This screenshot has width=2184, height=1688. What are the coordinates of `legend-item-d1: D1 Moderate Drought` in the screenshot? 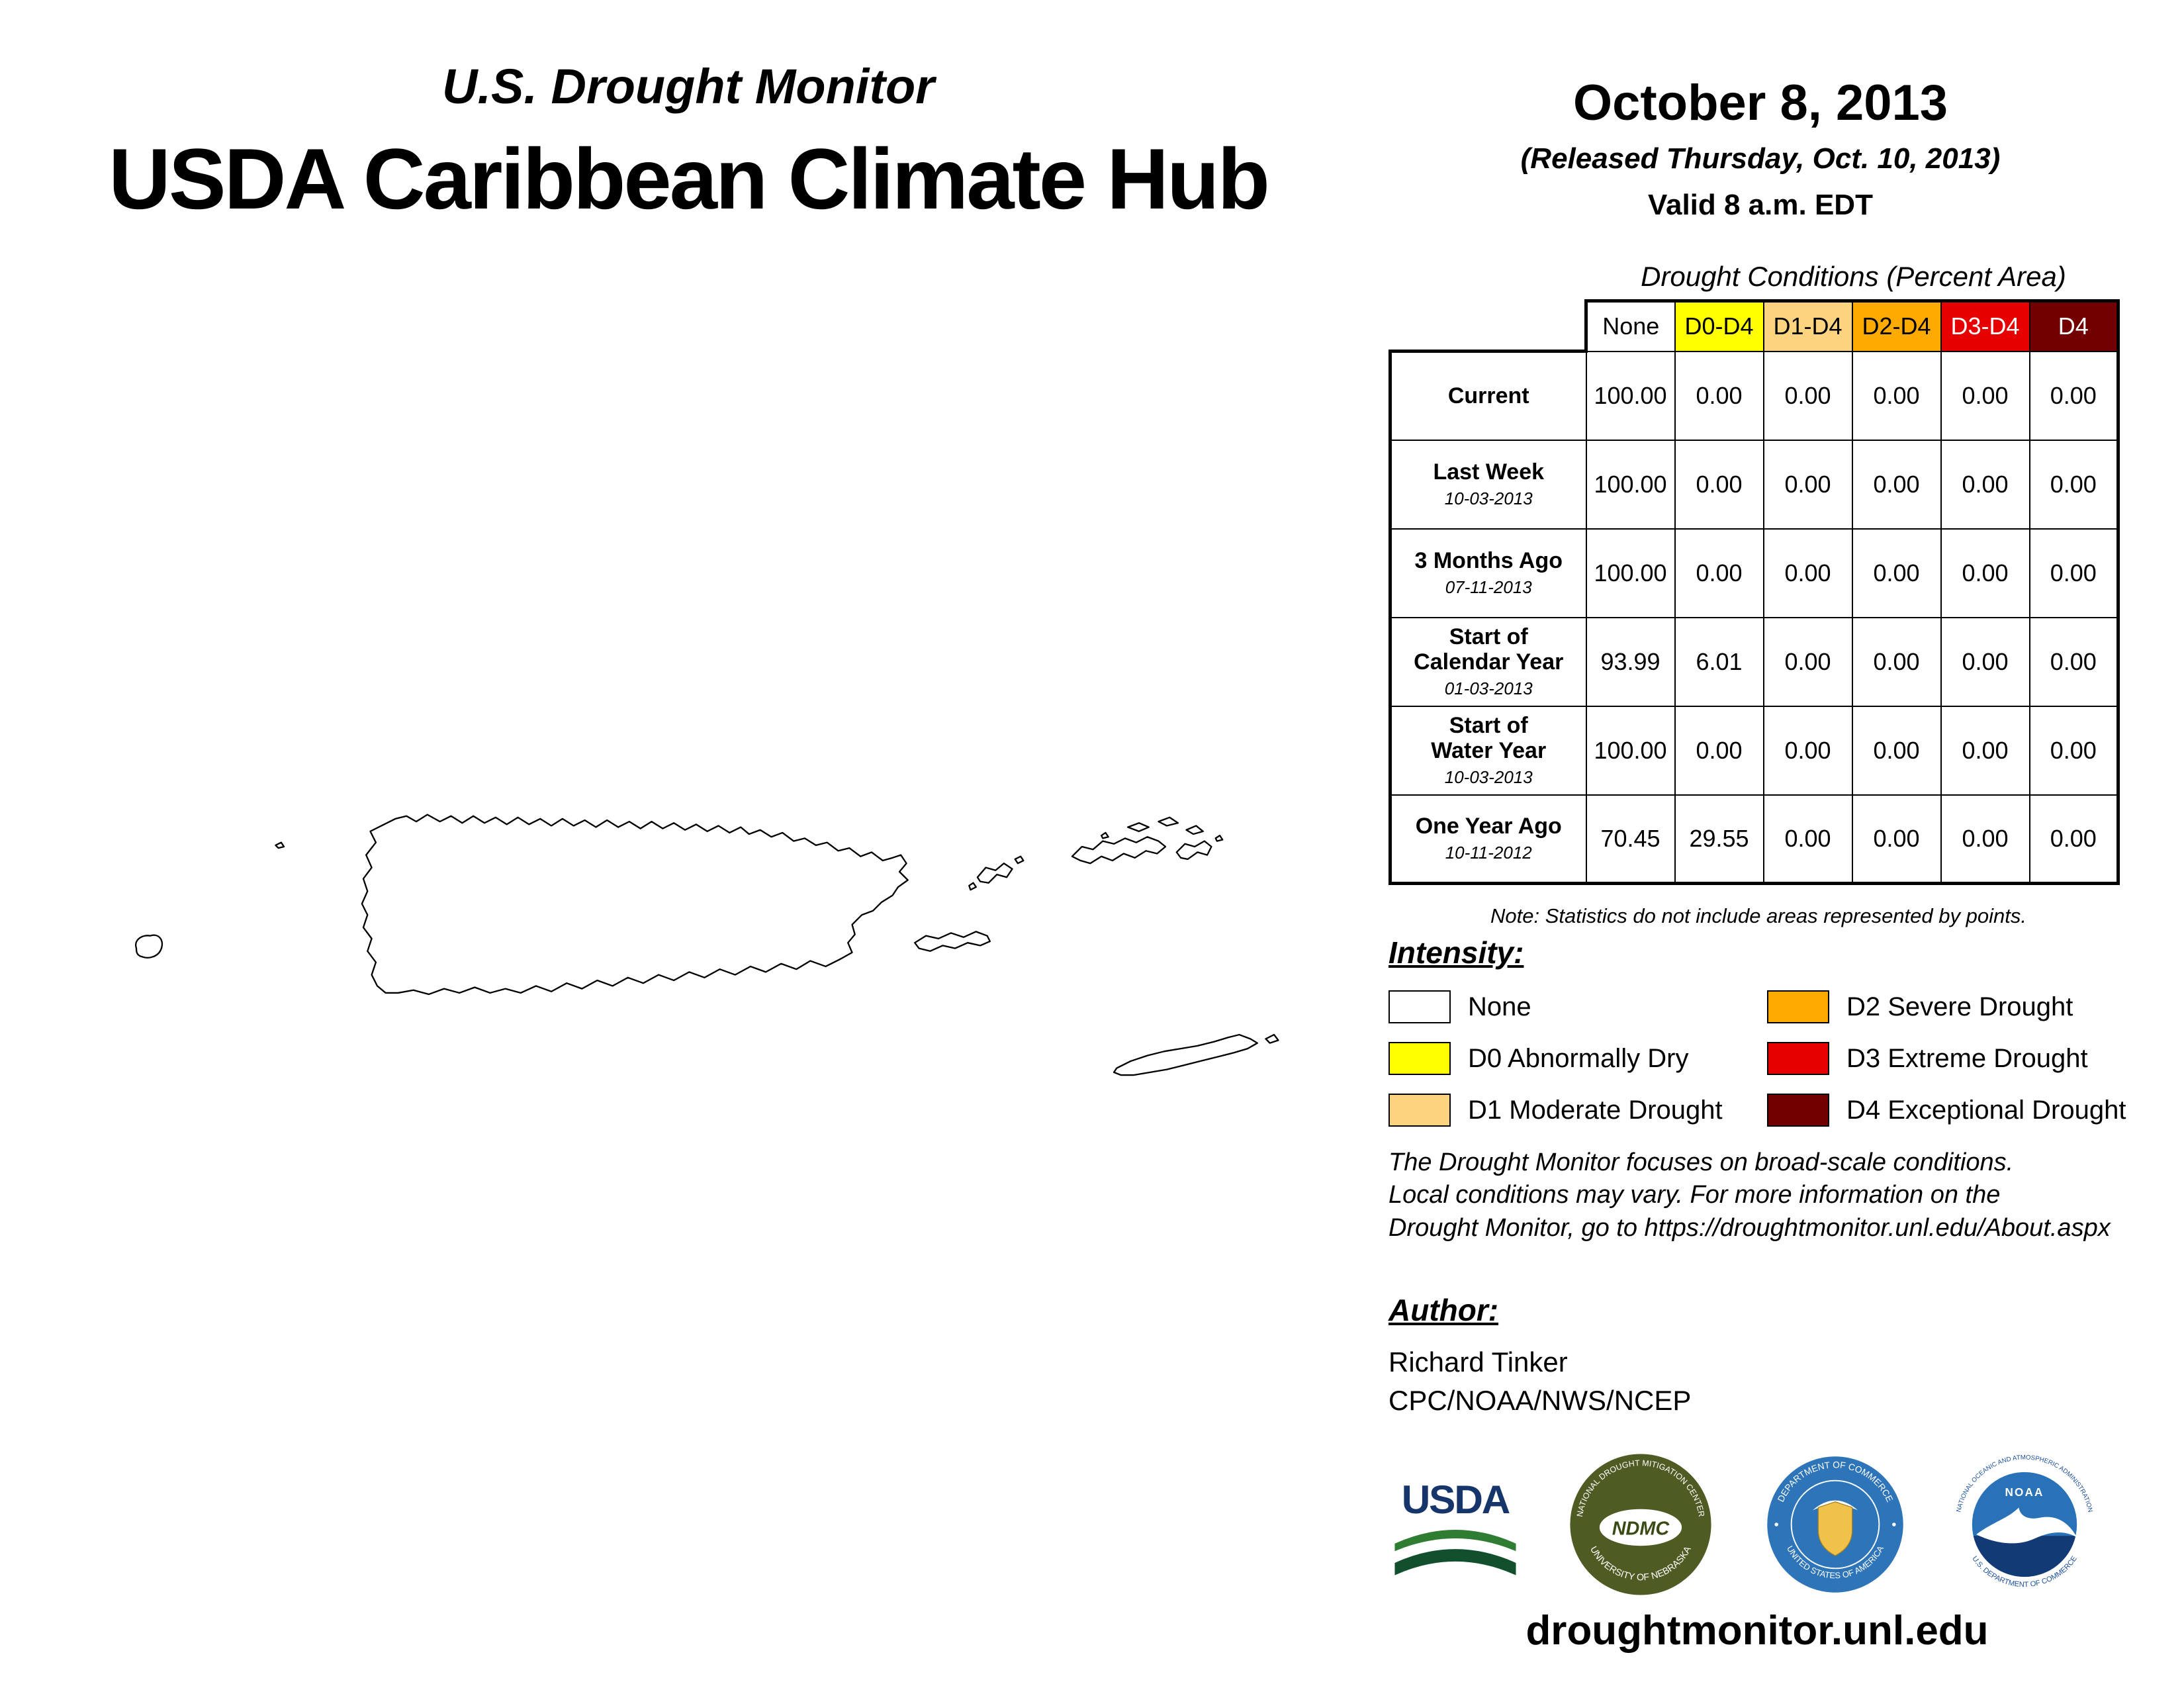 It's located at (1578, 1110).